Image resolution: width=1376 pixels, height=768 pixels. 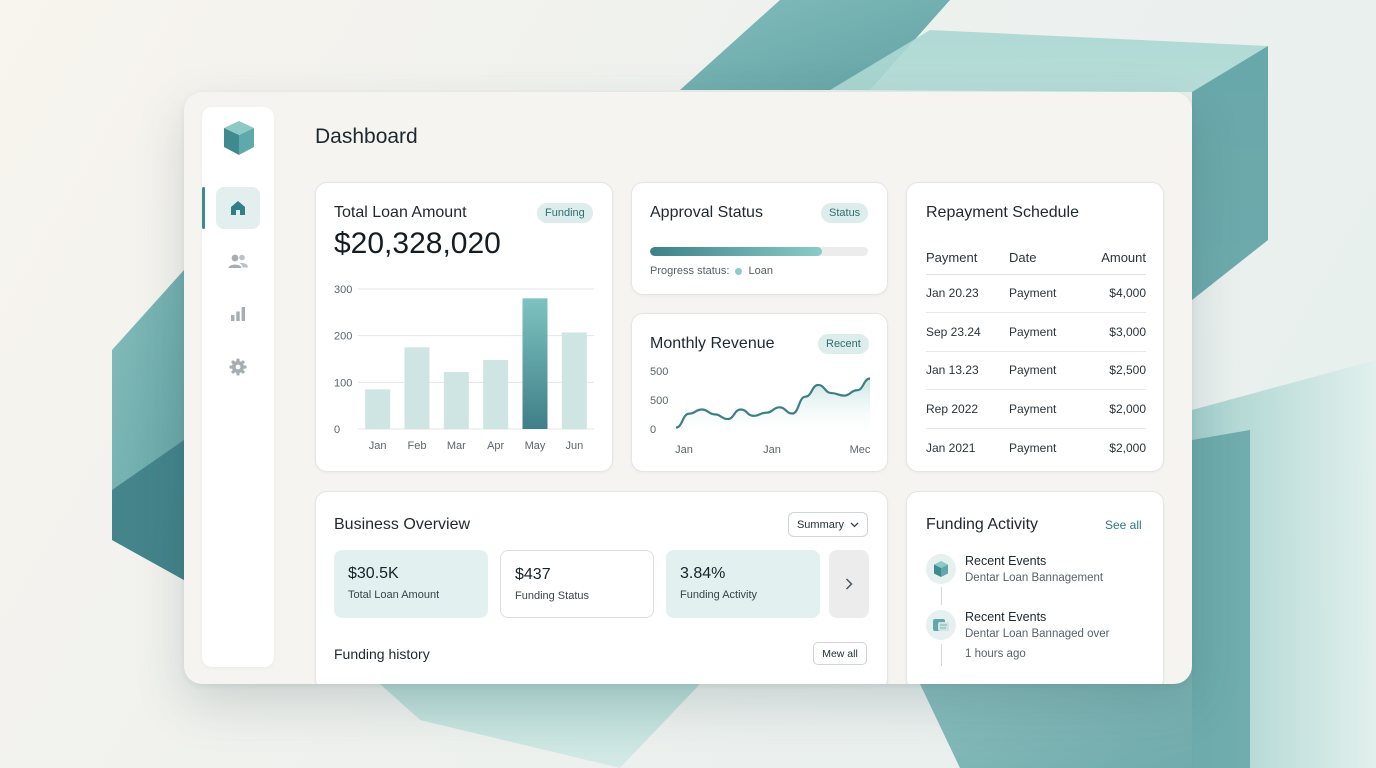 What do you see at coordinates (366, 136) in the screenshot?
I see `page-title: Dashboard` at bounding box center [366, 136].